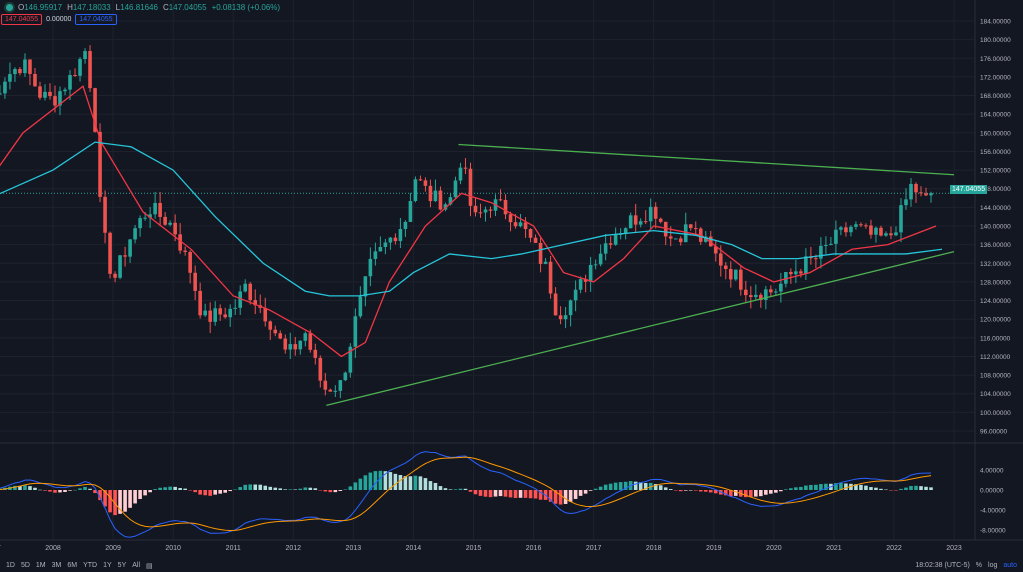 Image resolution: width=1023 pixels, height=572 pixels. I want to click on date-range-icon: ▤, so click(149, 566).